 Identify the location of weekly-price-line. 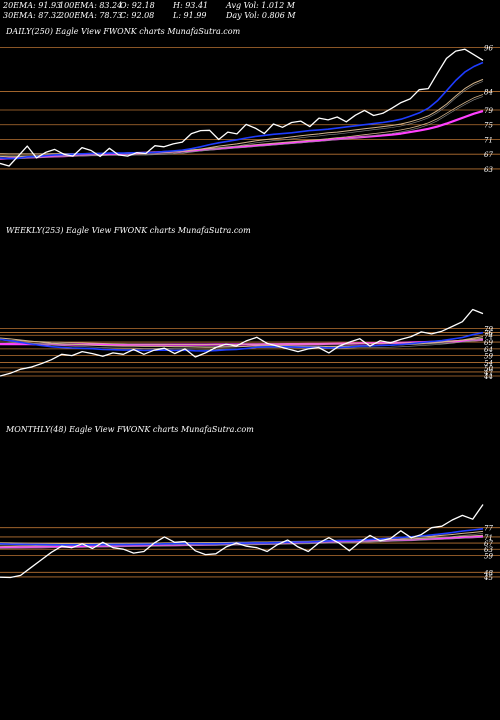
(242, 342).